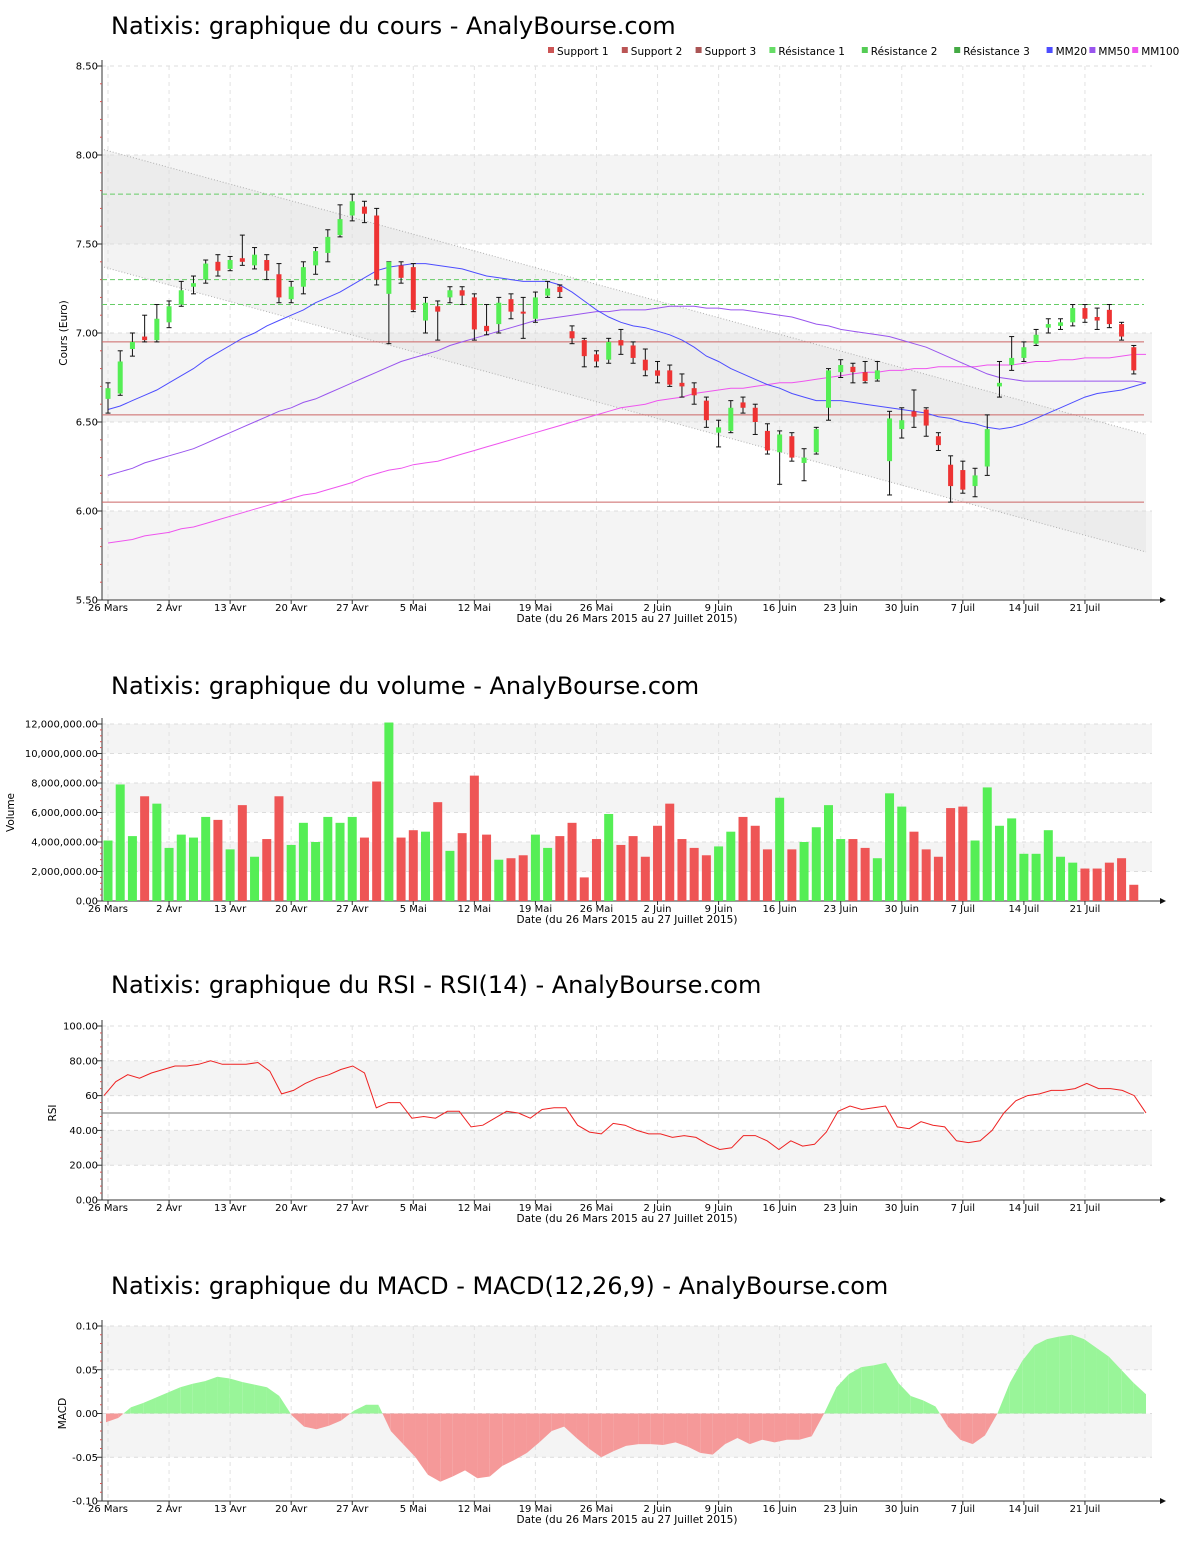 The height and width of the screenshot is (1550, 1200). I want to click on y-tick-label: 4,000,000.00, so click(64, 843).